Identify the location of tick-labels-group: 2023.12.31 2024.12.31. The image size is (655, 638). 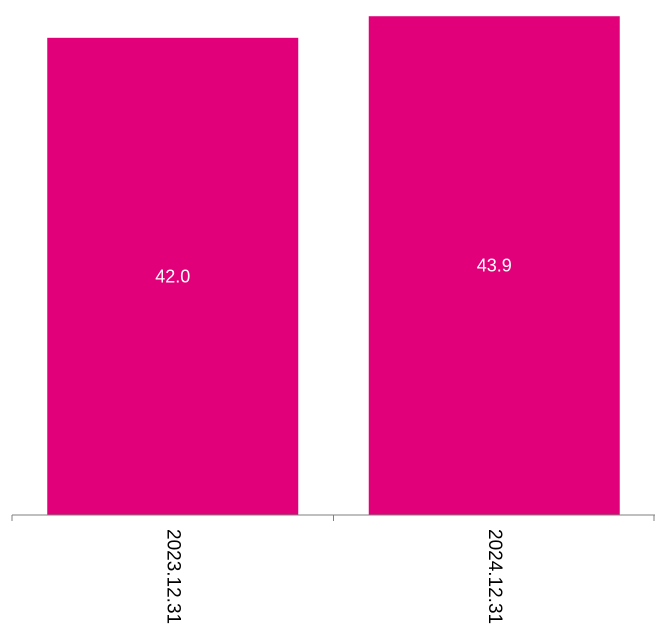
(333, 576).